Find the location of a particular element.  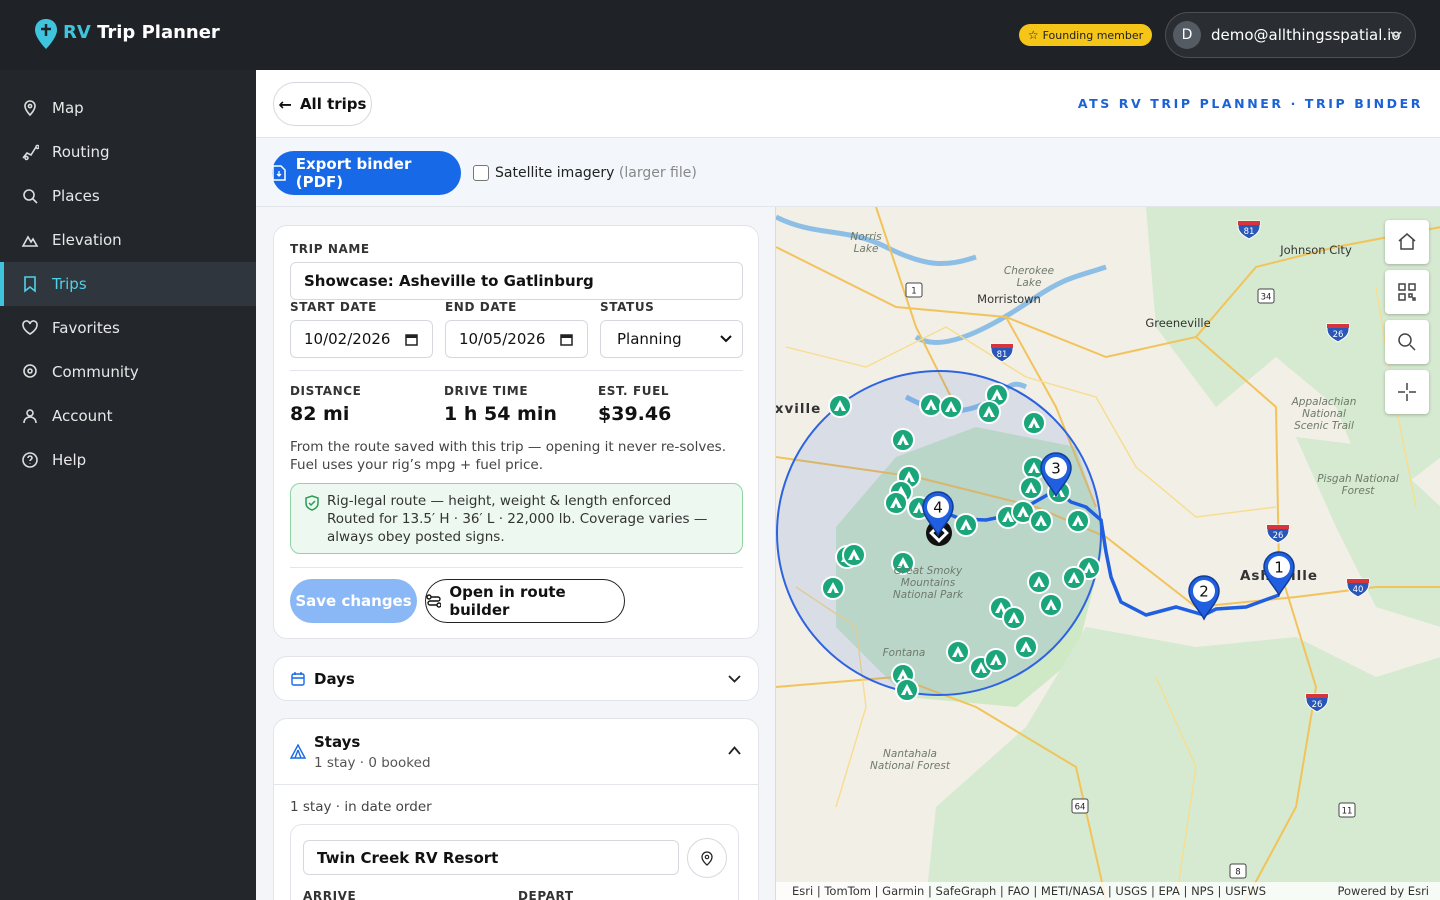

user-email: demo@allthingsspatial.io is located at coordinates (1306, 35).